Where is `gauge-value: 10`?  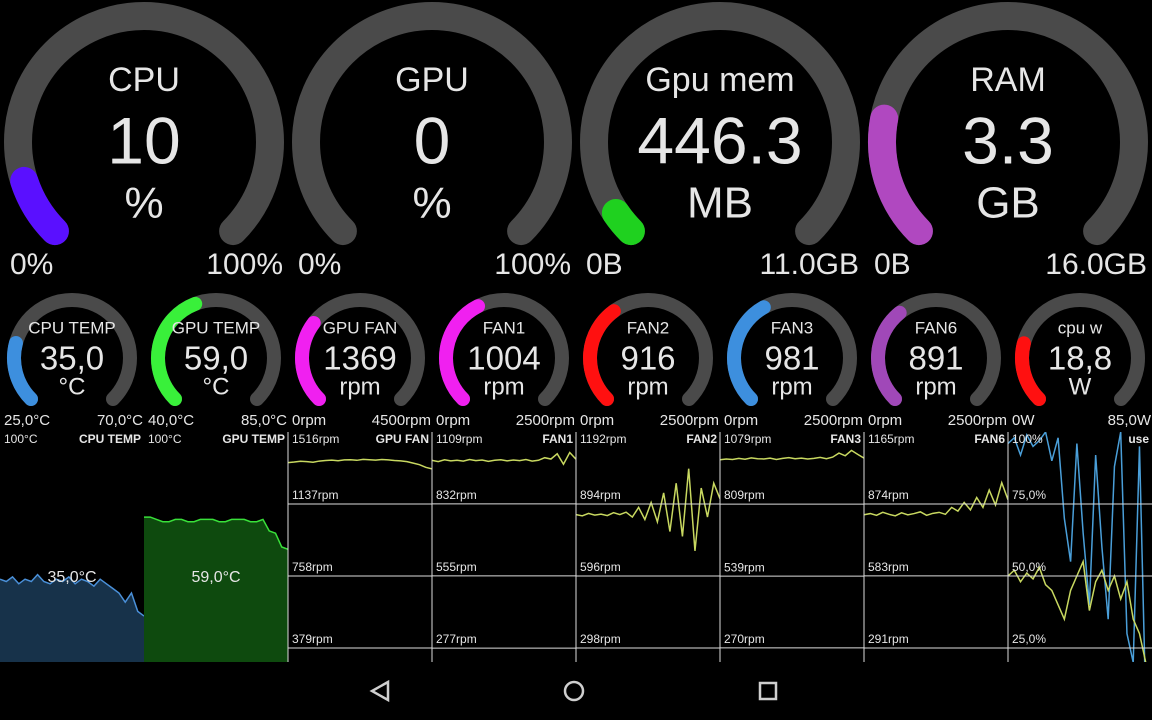
gauge-value: 10 is located at coordinates (143, 140).